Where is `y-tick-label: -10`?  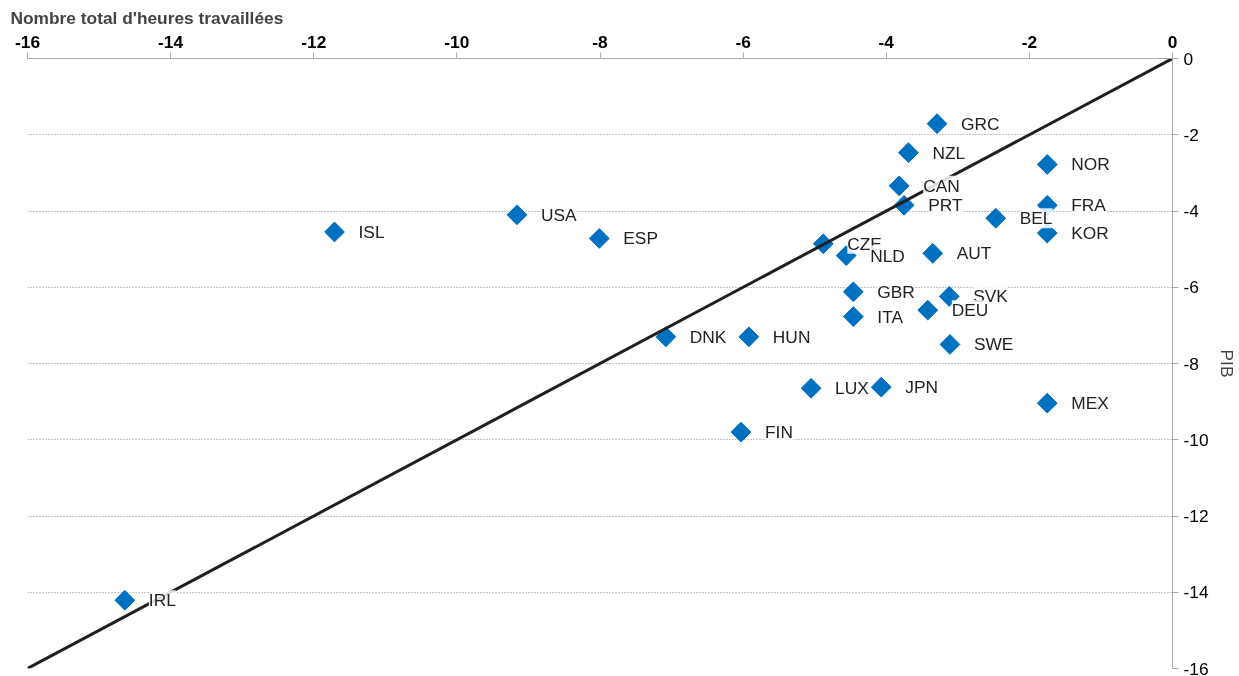
y-tick-label: -10 is located at coordinates (1196, 439).